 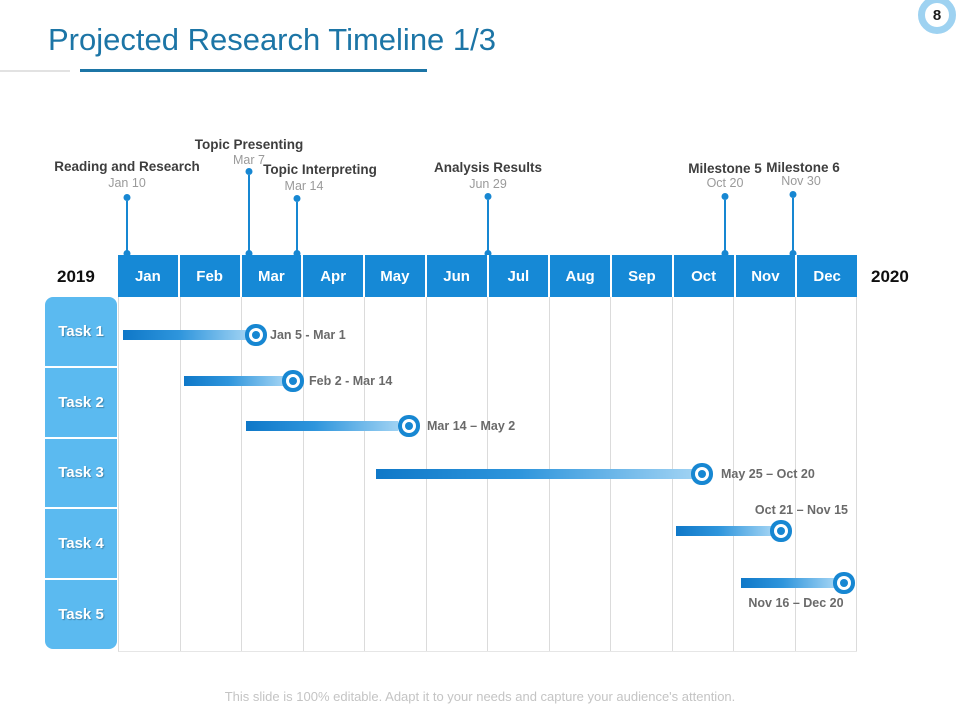 What do you see at coordinates (249, 144) in the screenshot?
I see `milestone-label: Topic Presenting` at bounding box center [249, 144].